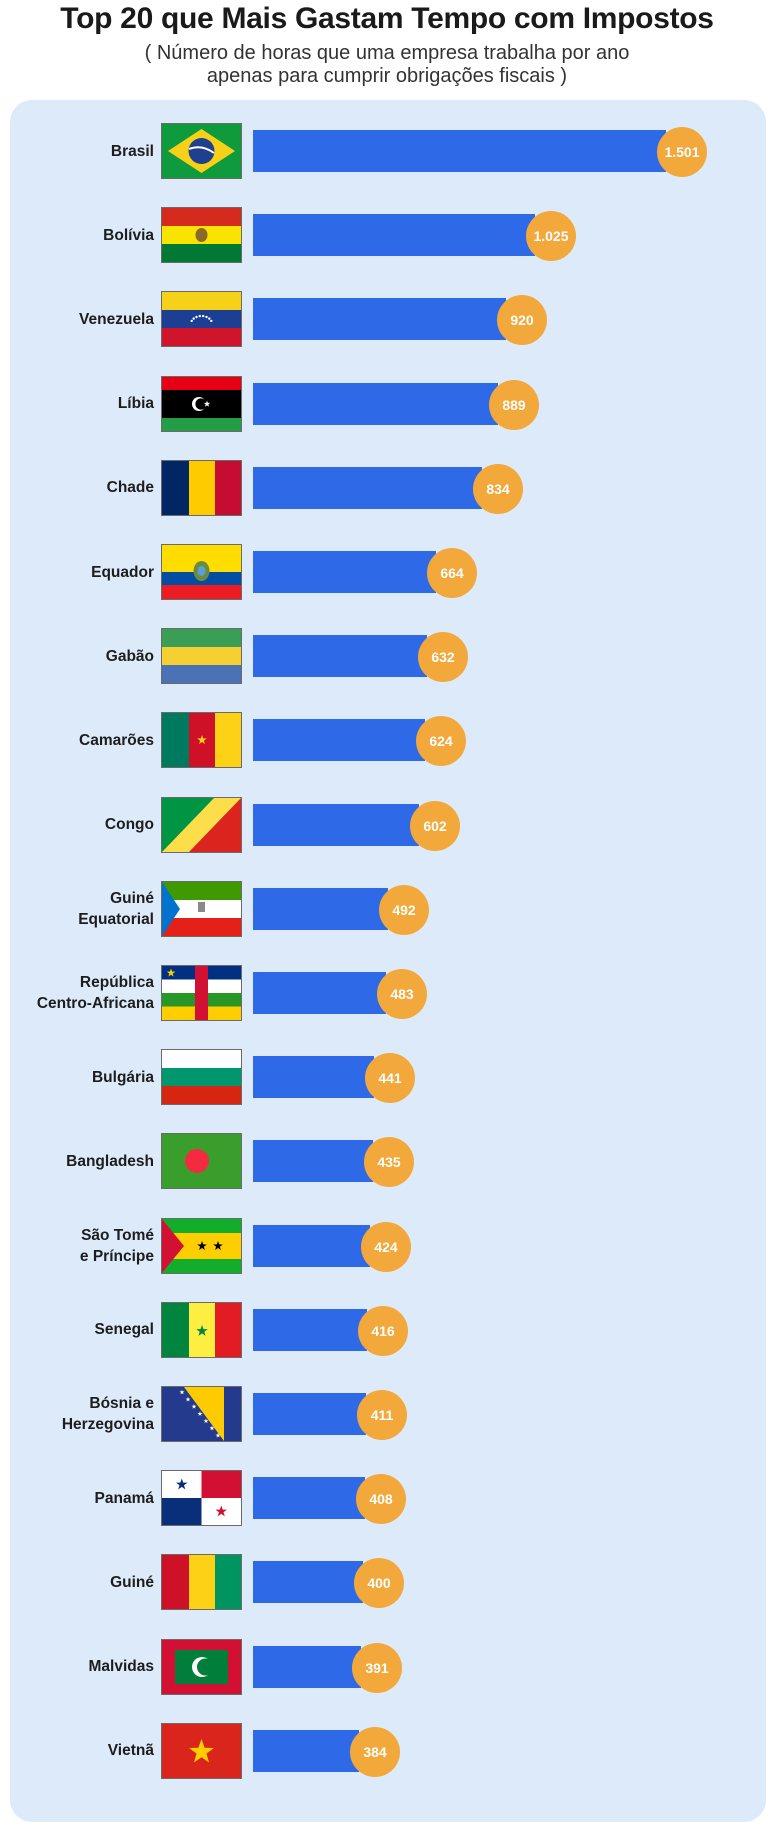  Describe the element at coordinates (81, 1582) in the screenshot. I see `category-label: Guiné` at that location.